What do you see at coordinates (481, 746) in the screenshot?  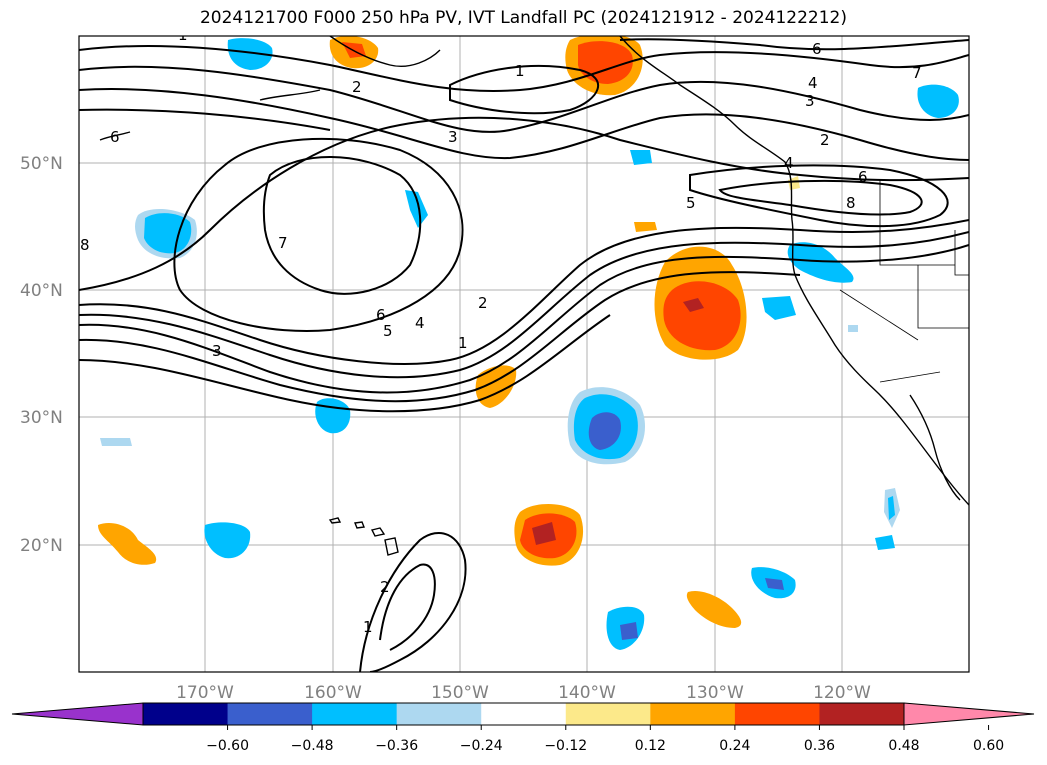 I see `colorbar-tick-label: −0.24` at bounding box center [481, 746].